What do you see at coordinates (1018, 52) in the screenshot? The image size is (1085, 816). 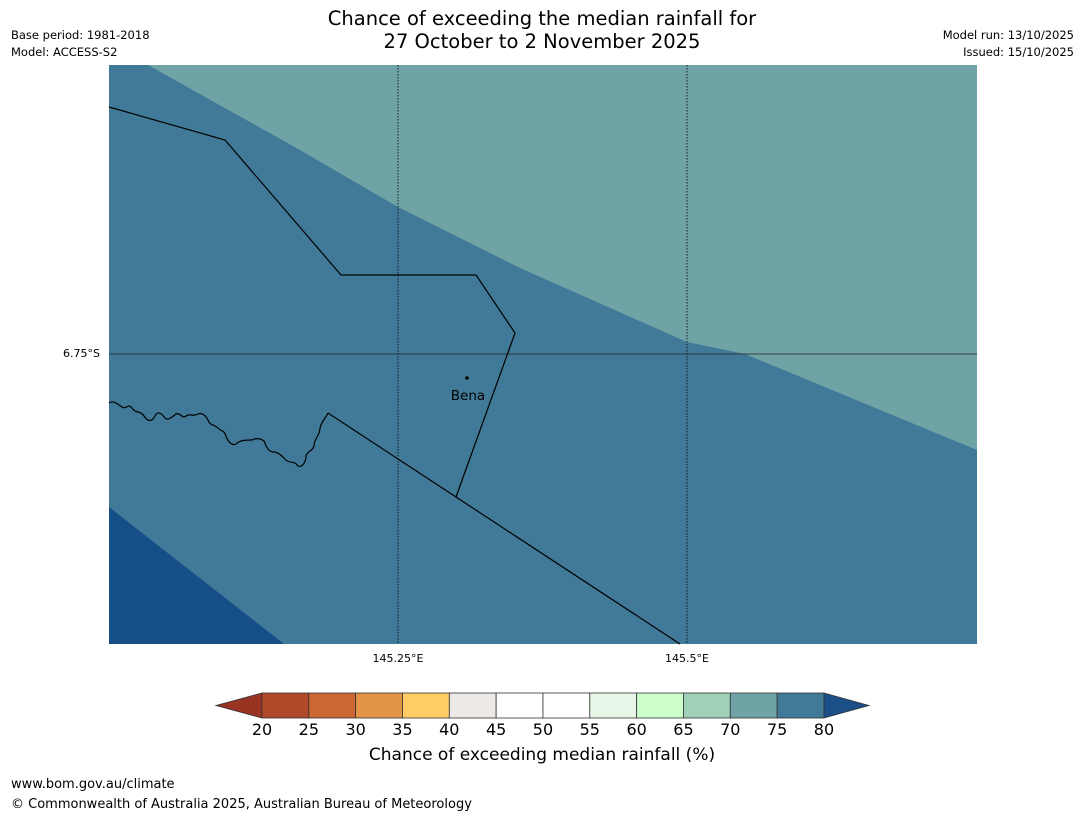 I see `issued-date: Issued: 15/10/2025` at bounding box center [1018, 52].